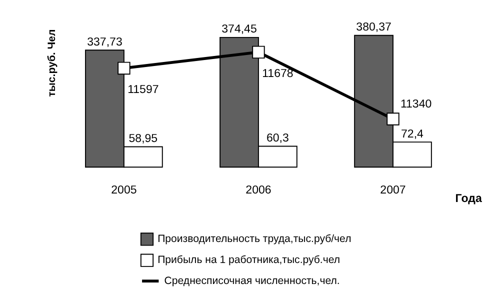 The image size is (491, 296). I want to click on legend-label: Прибыль на 1 работника,тыс.руб.чел, so click(249, 260).